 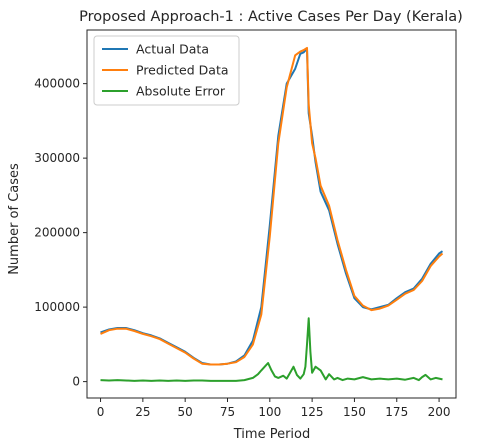 I want to click on x-tick-label: 200, so click(x=439, y=412).